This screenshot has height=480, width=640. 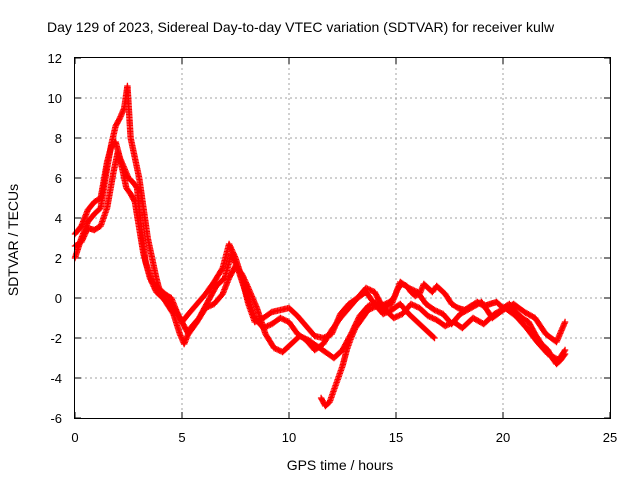 What do you see at coordinates (58, 298) in the screenshot?
I see `y-tick-label: 0` at bounding box center [58, 298].